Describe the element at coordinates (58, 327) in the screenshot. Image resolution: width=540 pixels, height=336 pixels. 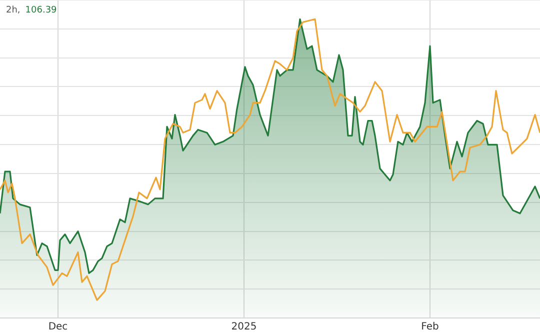
I see `x-tick-label: Dec` at that location.